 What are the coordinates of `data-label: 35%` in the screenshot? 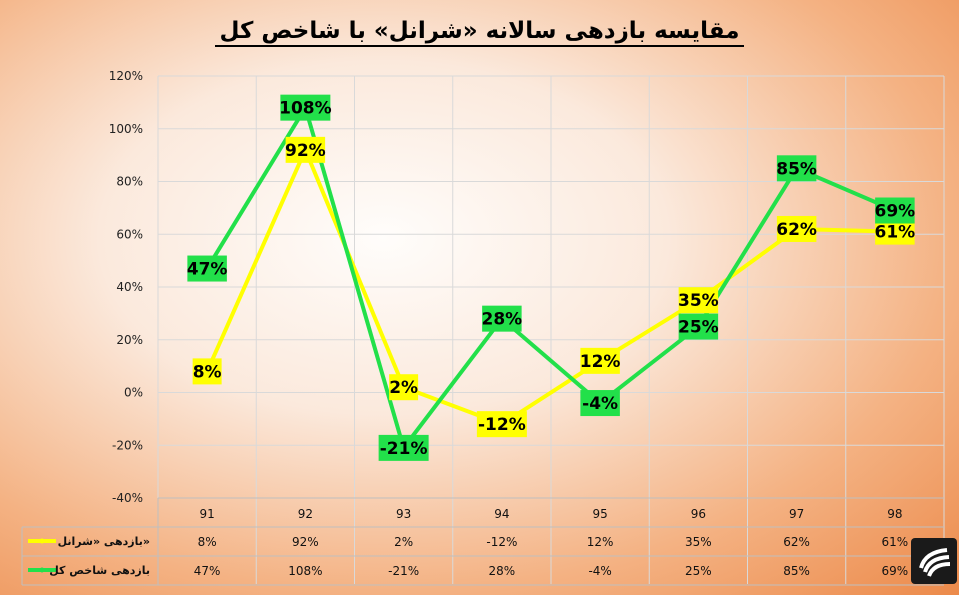 It's located at (698, 301).